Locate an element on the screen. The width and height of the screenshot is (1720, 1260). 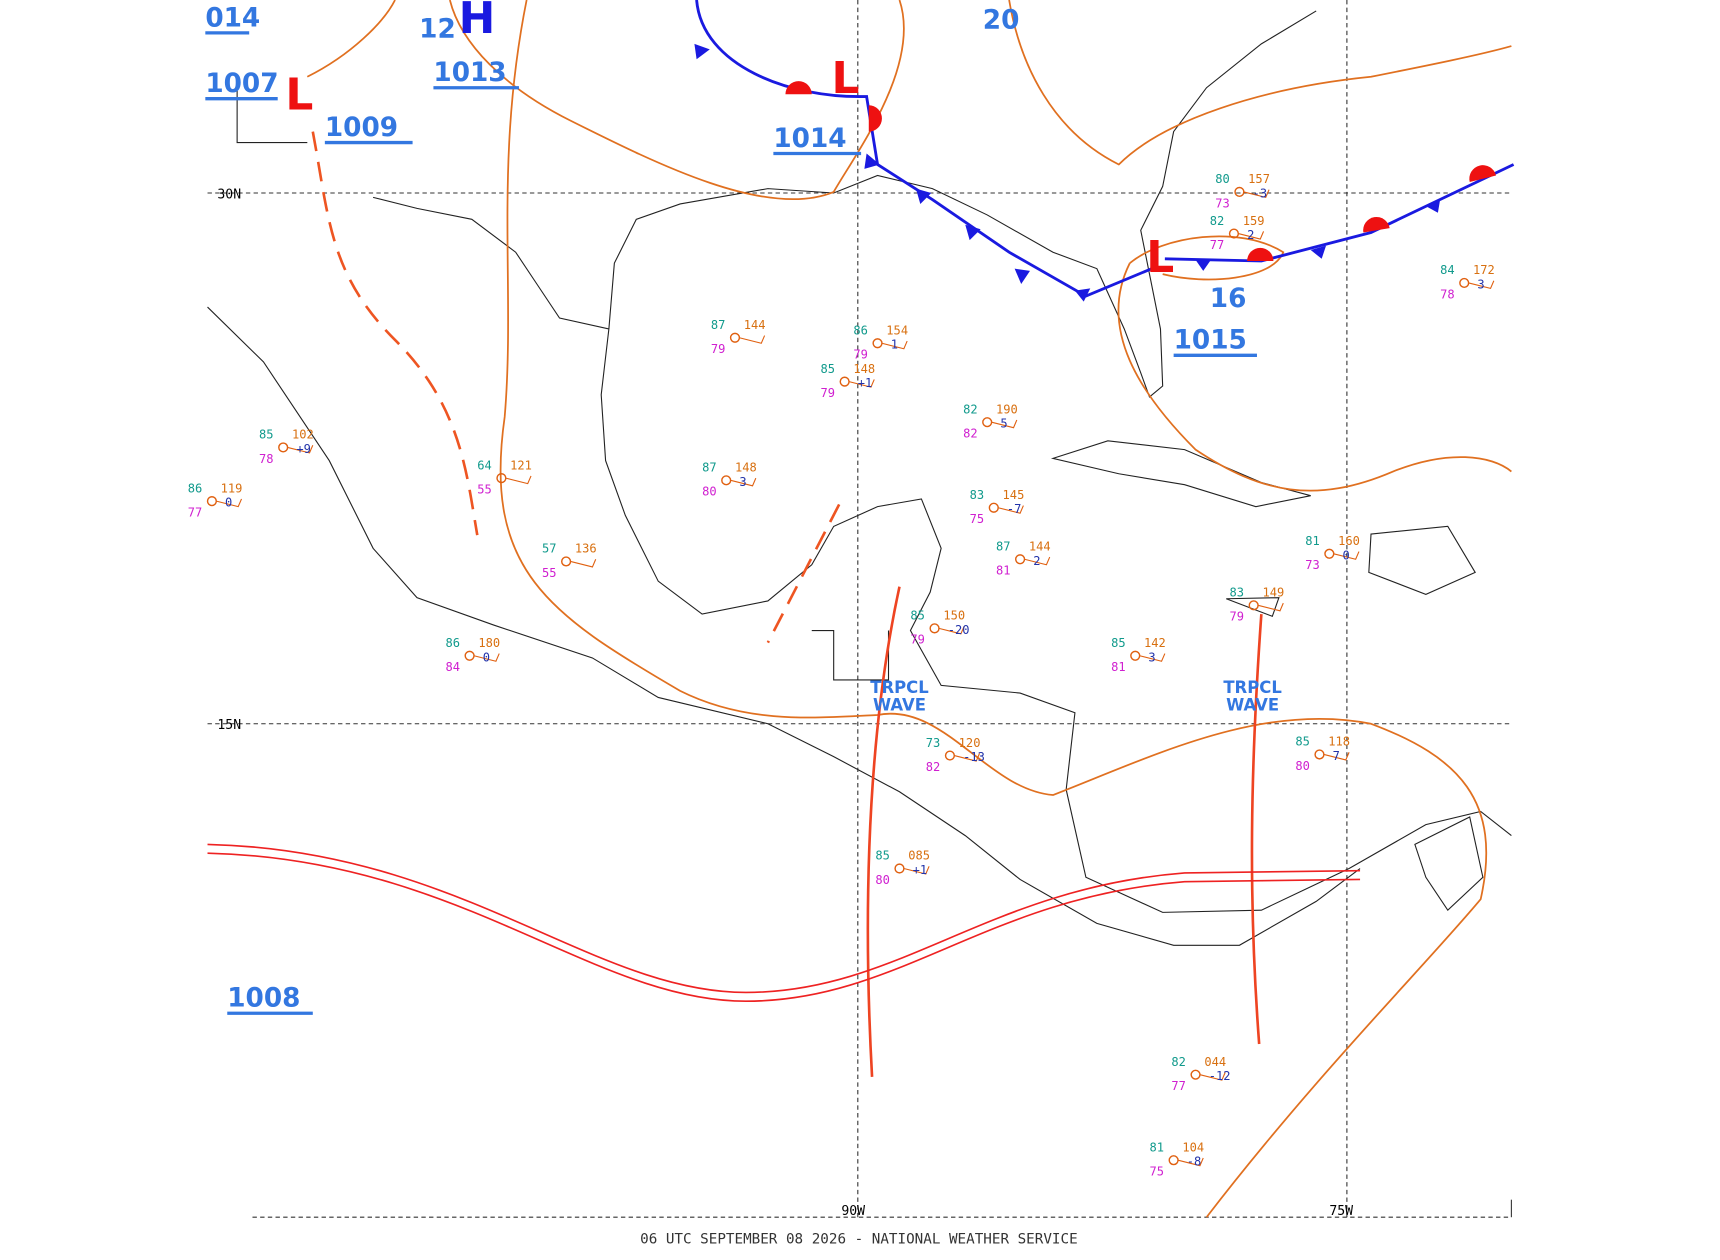
station-tendency: 0 is located at coordinates (1346, 555).